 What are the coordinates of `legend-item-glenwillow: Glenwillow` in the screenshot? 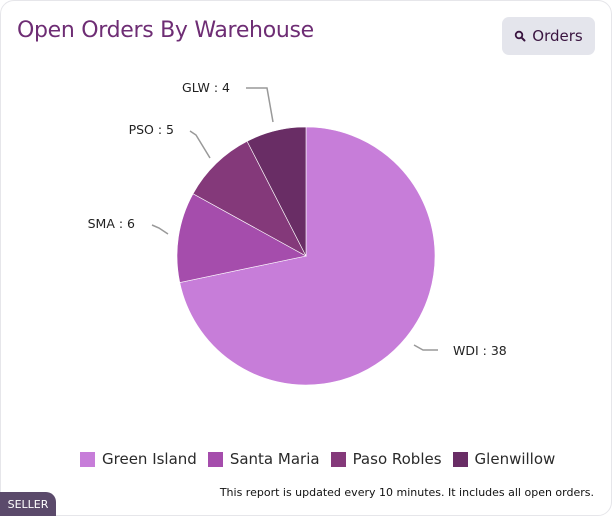 It's located at (504, 459).